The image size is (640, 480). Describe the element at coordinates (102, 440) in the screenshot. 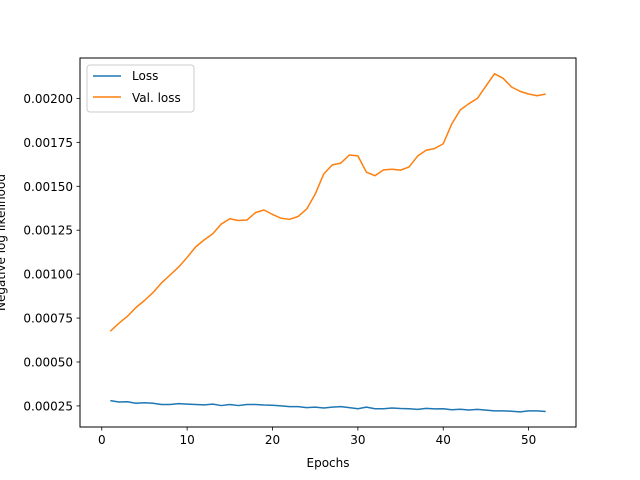

I see `x-tick-label: 0` at that location.